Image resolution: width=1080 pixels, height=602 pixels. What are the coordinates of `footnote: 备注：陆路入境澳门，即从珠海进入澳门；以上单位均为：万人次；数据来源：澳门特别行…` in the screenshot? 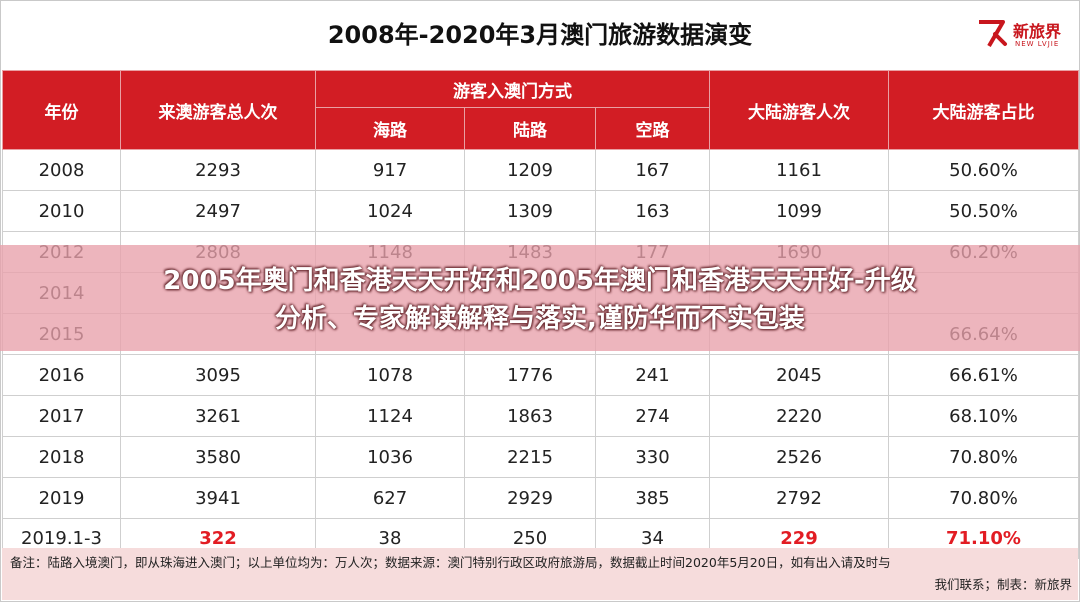 It's located at (540, 574).